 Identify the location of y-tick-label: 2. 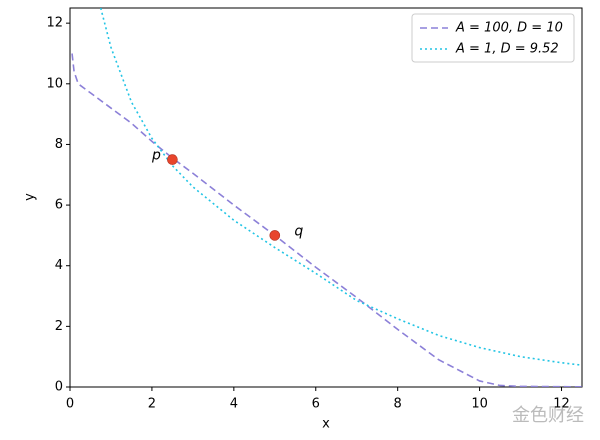
(59, 326).